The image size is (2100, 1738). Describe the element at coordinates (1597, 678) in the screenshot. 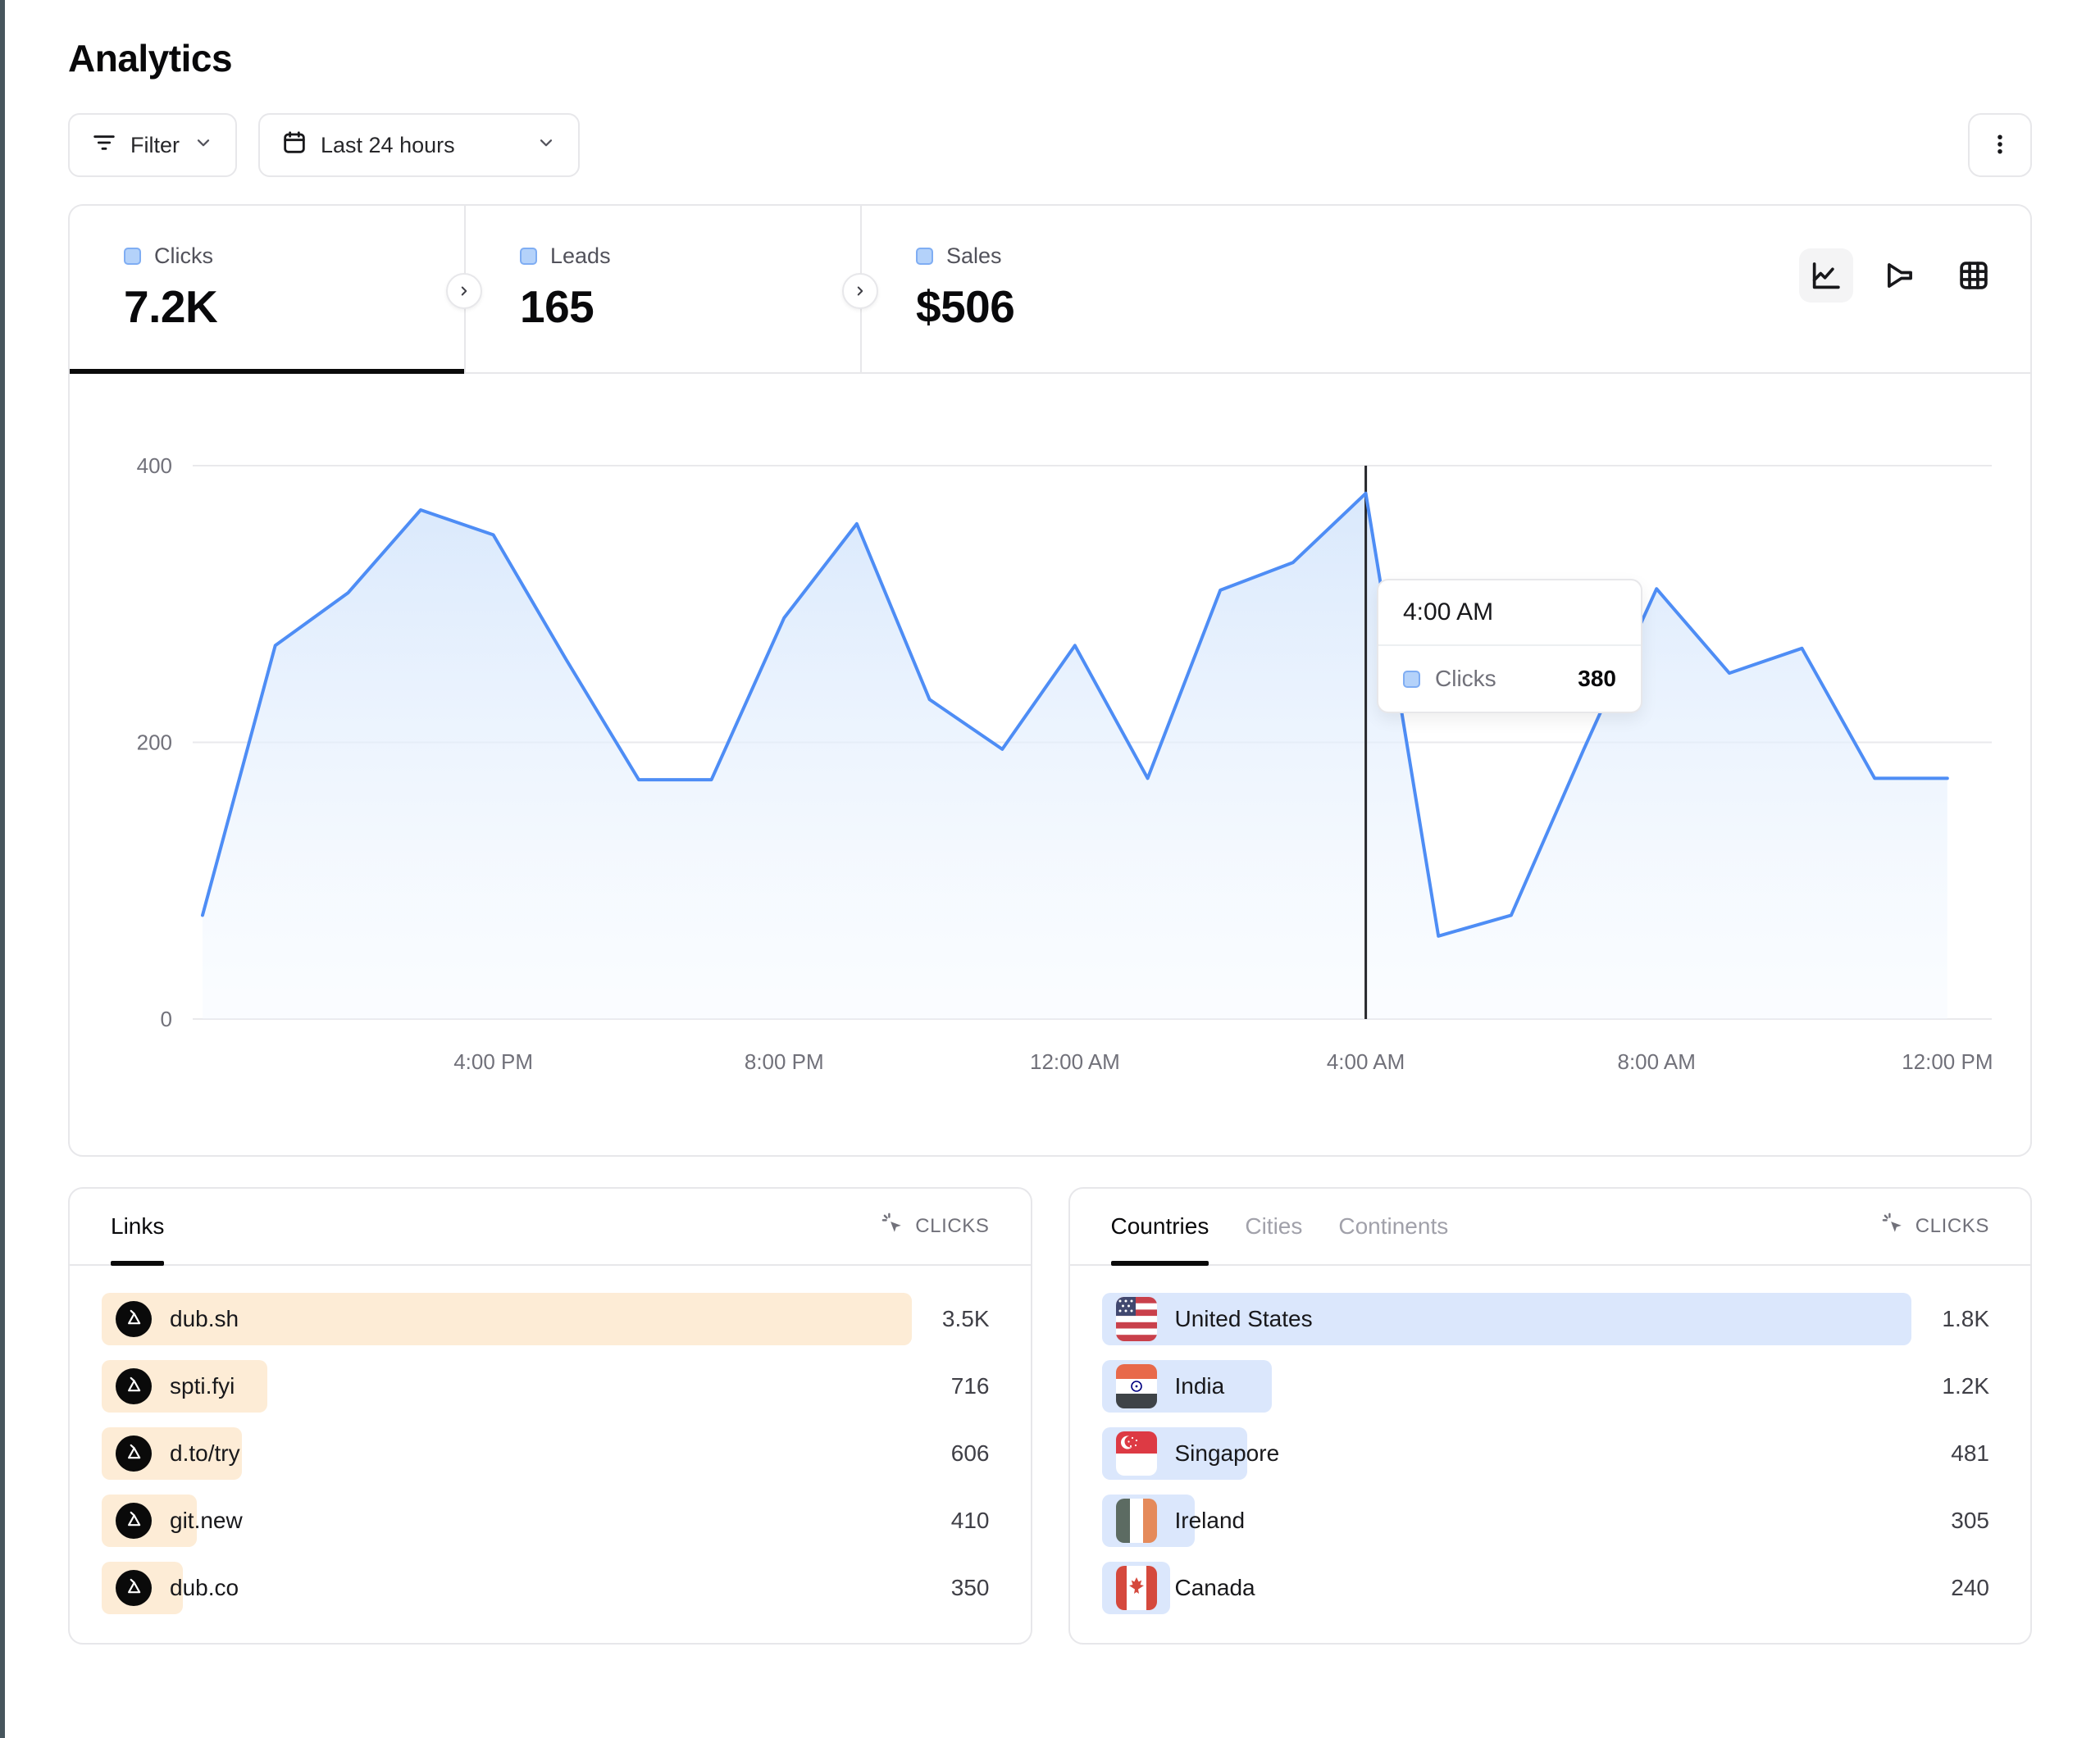

I see `tooltip-value: 380` at that location.